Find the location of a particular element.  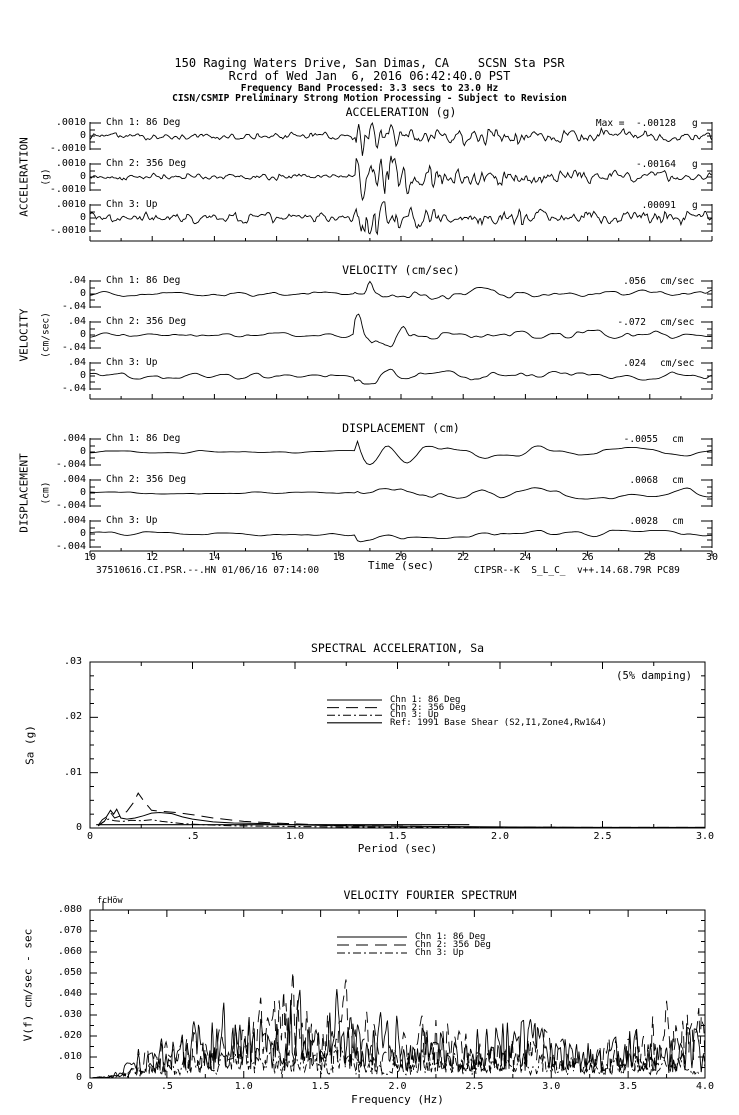

peak-value: -.0055 is located at coordinates (640, 439).